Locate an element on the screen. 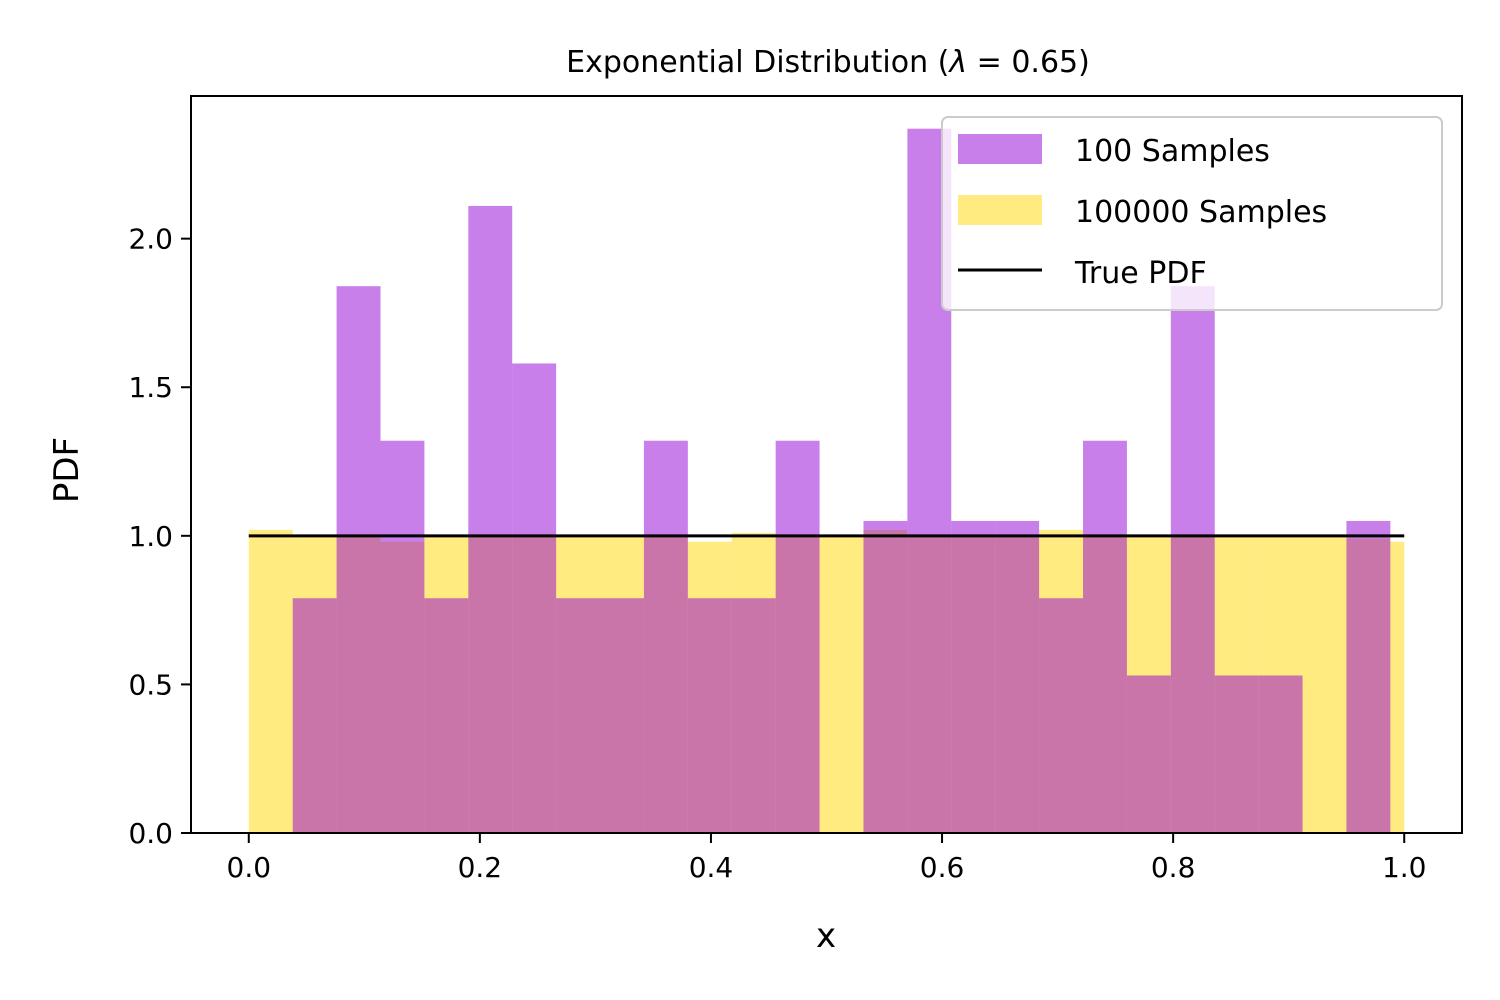  y-axis-label: PDF is located at coordinates (67, 470).